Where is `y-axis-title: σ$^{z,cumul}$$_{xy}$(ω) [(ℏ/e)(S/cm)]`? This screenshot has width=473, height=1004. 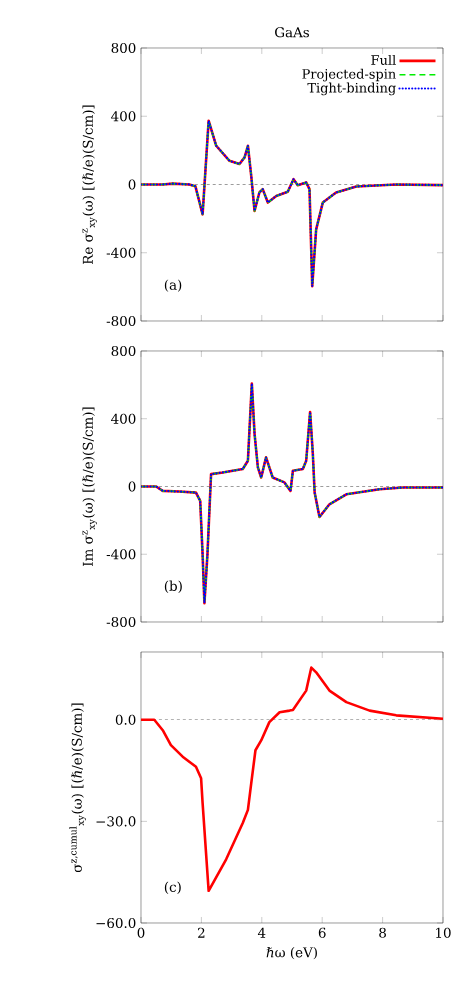 y-axis-title: σ$^{z,cumul}$$_{xy}$(ω) [(ℏ/e)(S/cm)] is located at coordinates (77, 788).